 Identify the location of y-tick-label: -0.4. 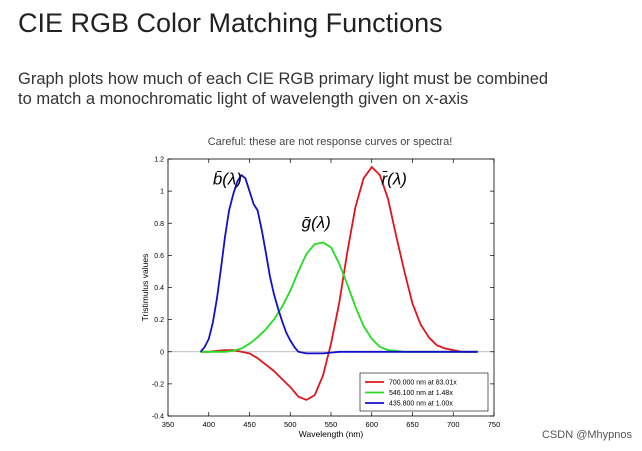
(158, 417).